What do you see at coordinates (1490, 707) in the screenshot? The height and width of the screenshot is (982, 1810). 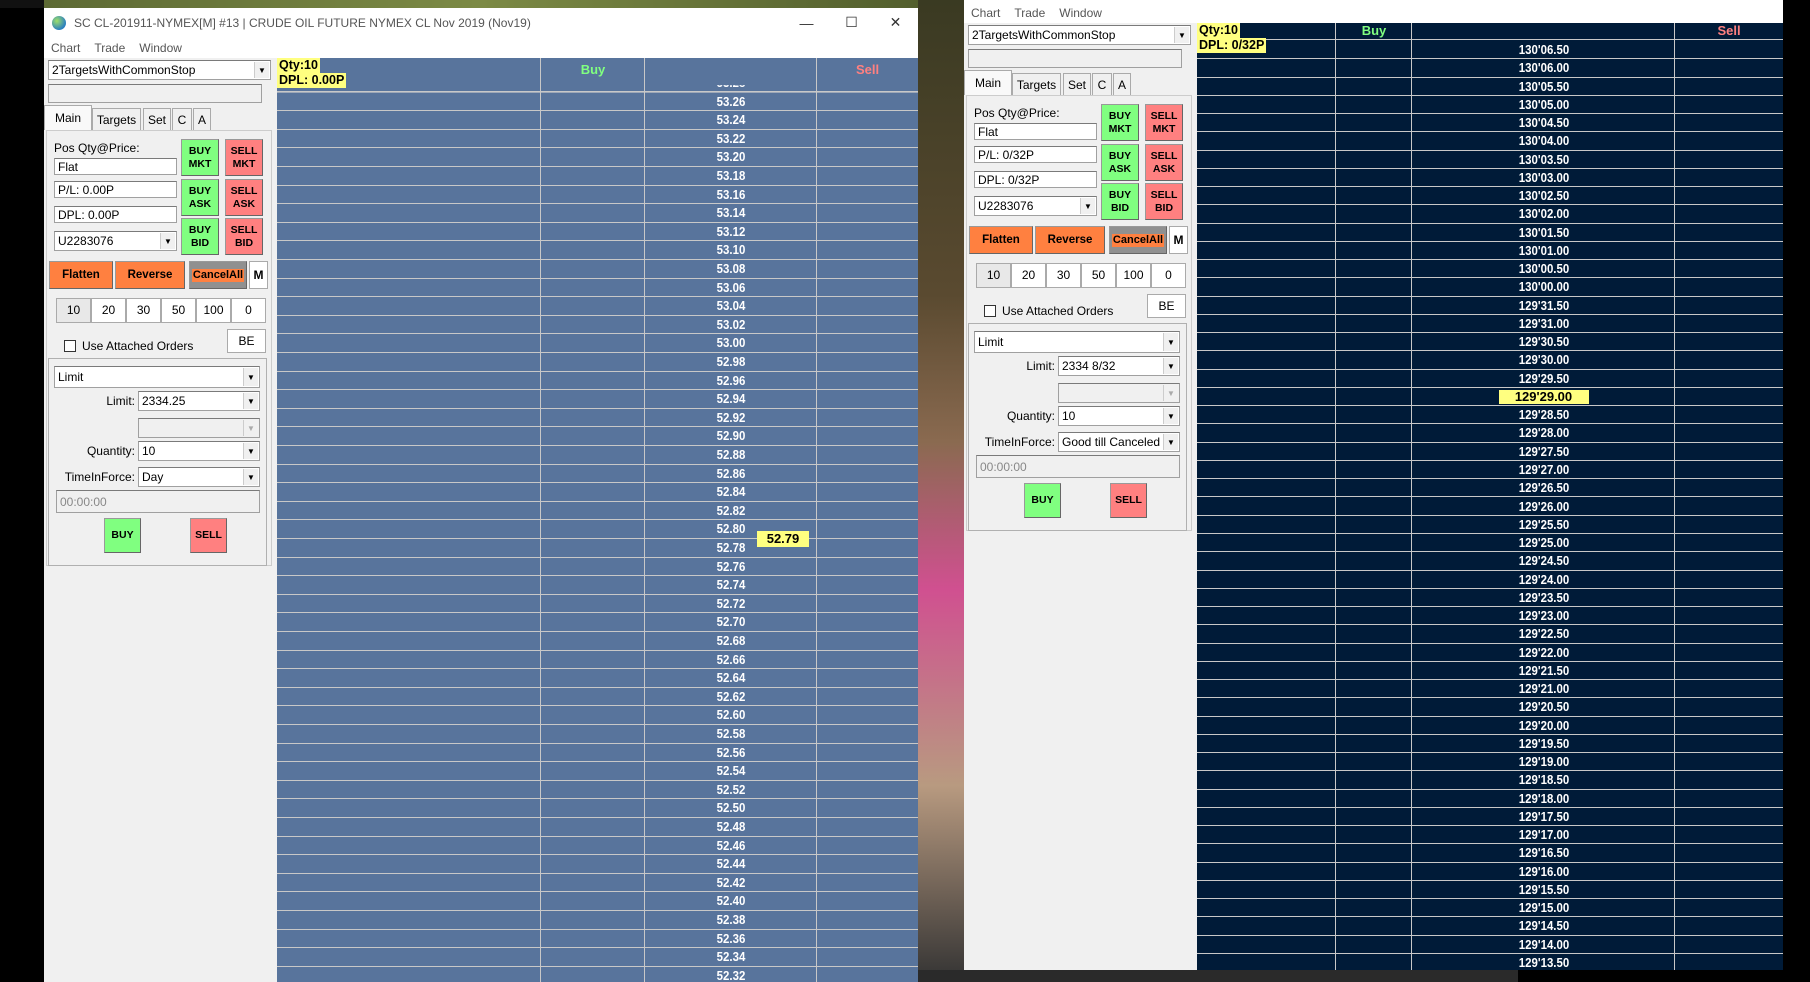 I see `ladder-row: 129'20.50` at bounding box center [1490, 707].